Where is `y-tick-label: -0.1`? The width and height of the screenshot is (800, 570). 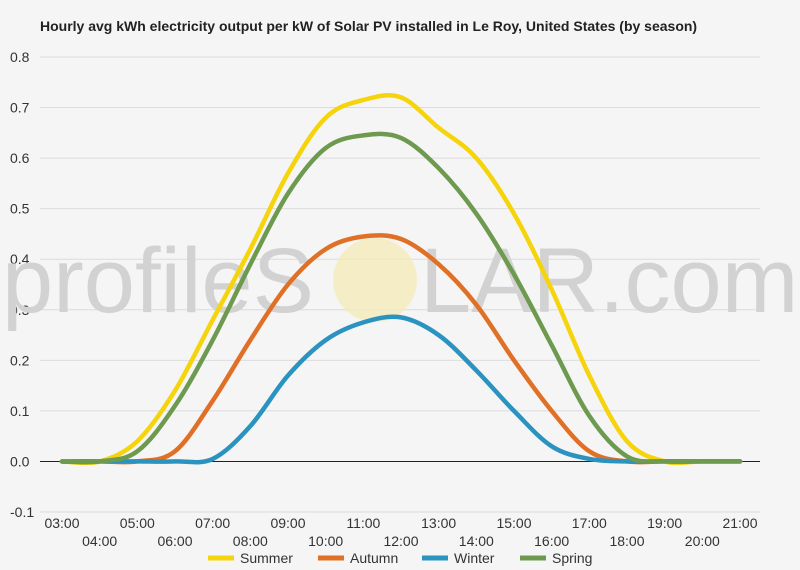
y-tick-label: -0.1 is located at coordinates (22, 512).